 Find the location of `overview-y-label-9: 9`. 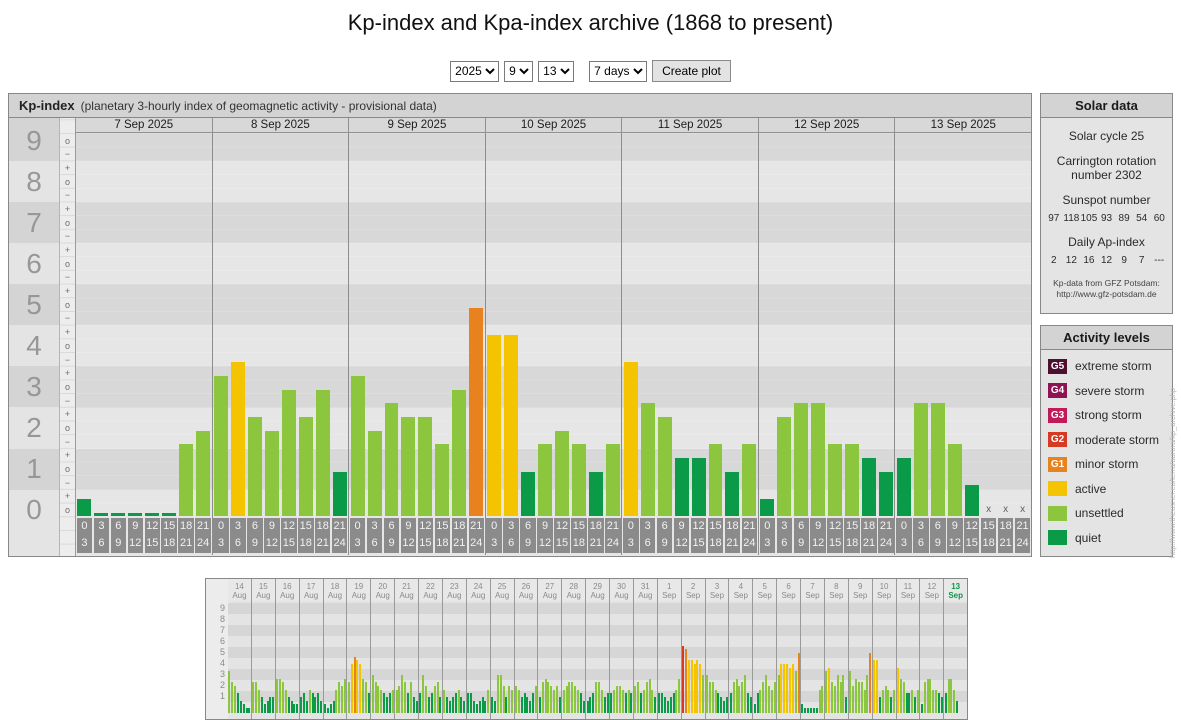

overview-y-label-9: 9 is located at coordinates (222, 608).